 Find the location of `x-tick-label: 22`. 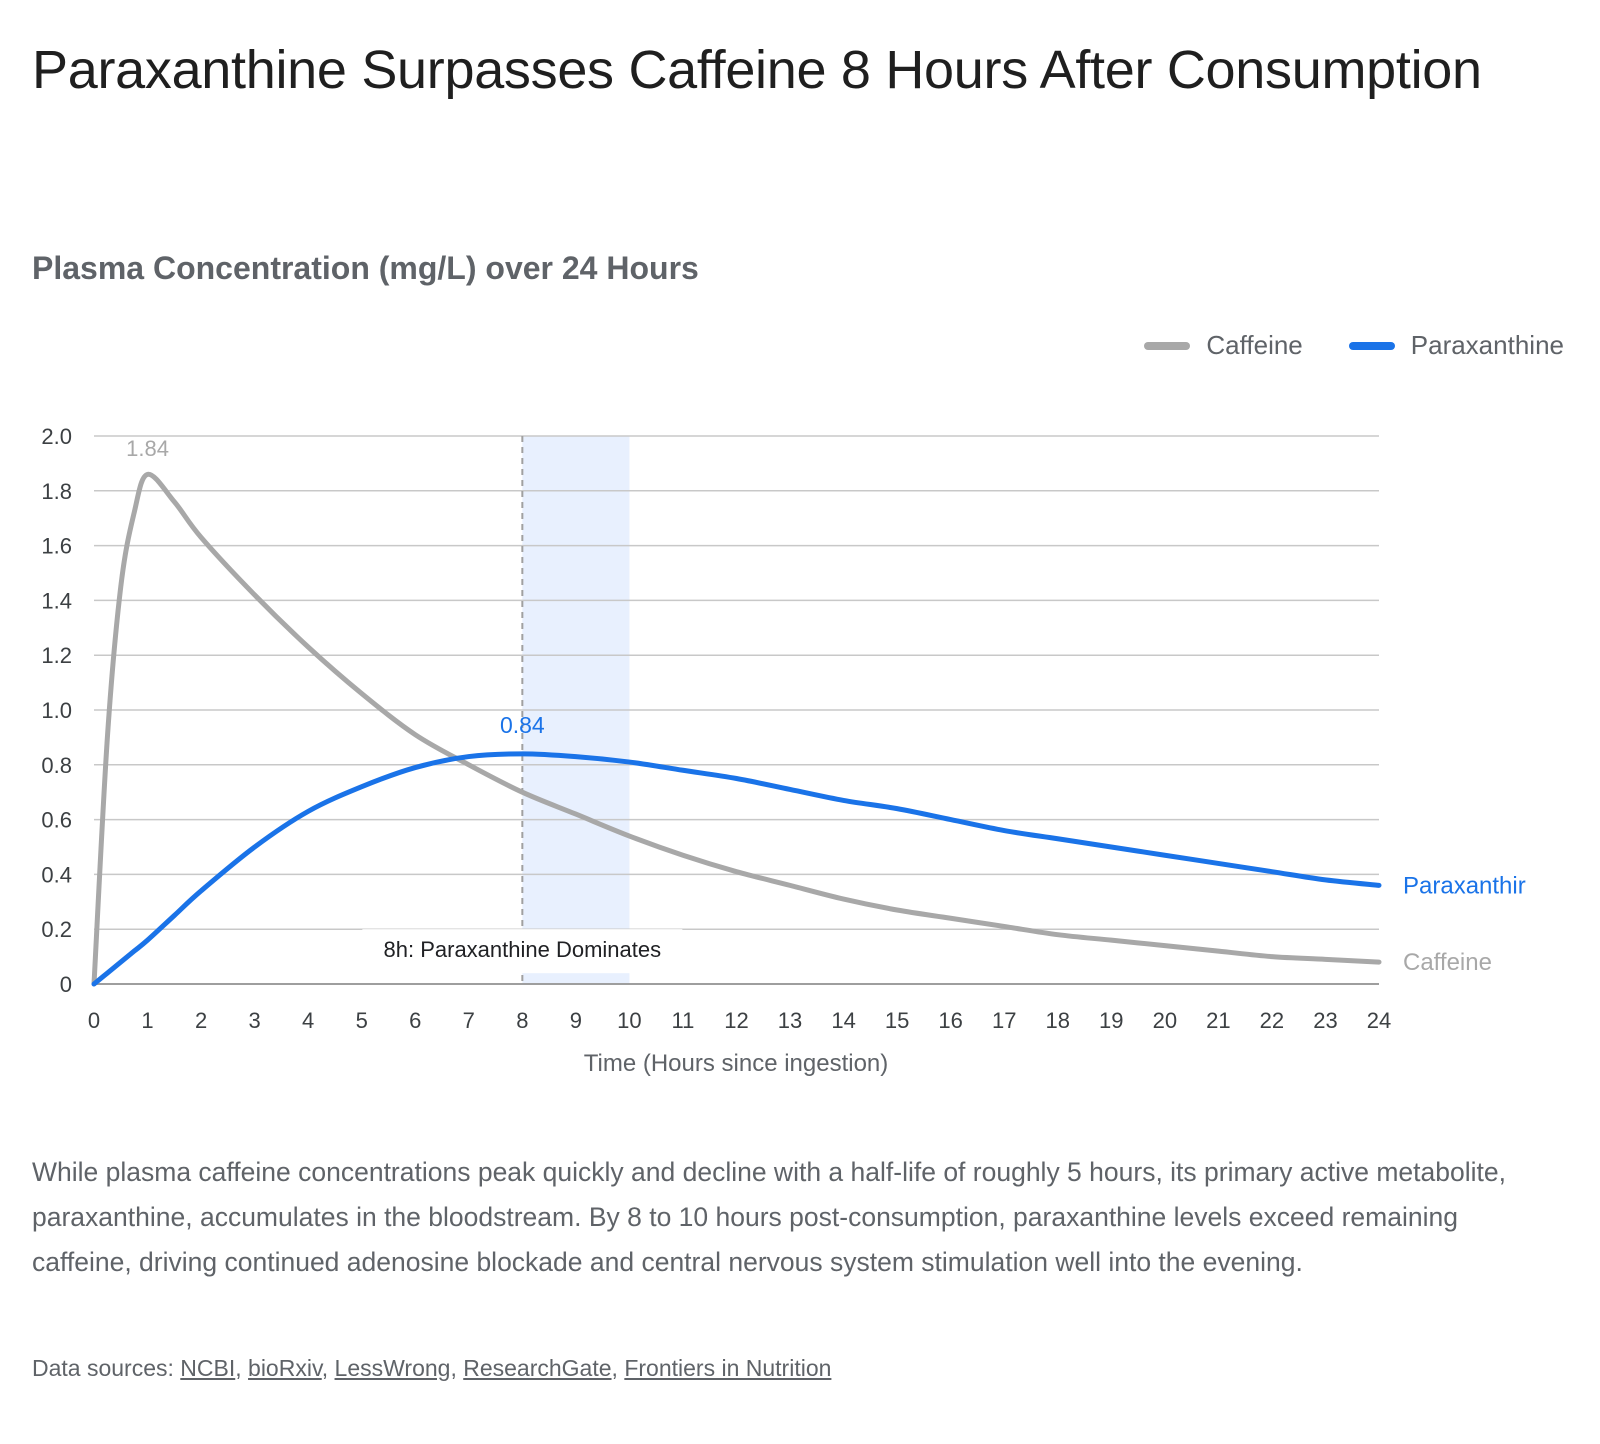

x-tick-label: 22 is located at coordinates (1272, 1020).